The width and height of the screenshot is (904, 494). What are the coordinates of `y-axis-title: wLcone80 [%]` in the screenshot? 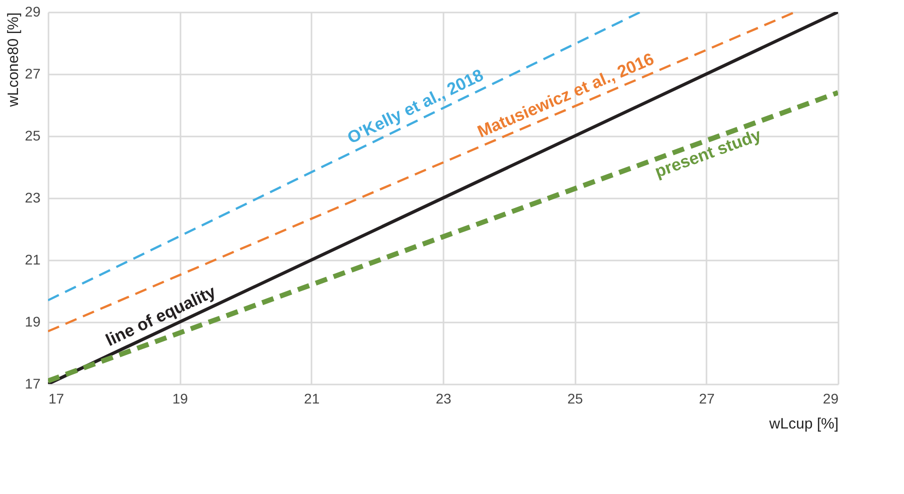 It's located at (13, 60).